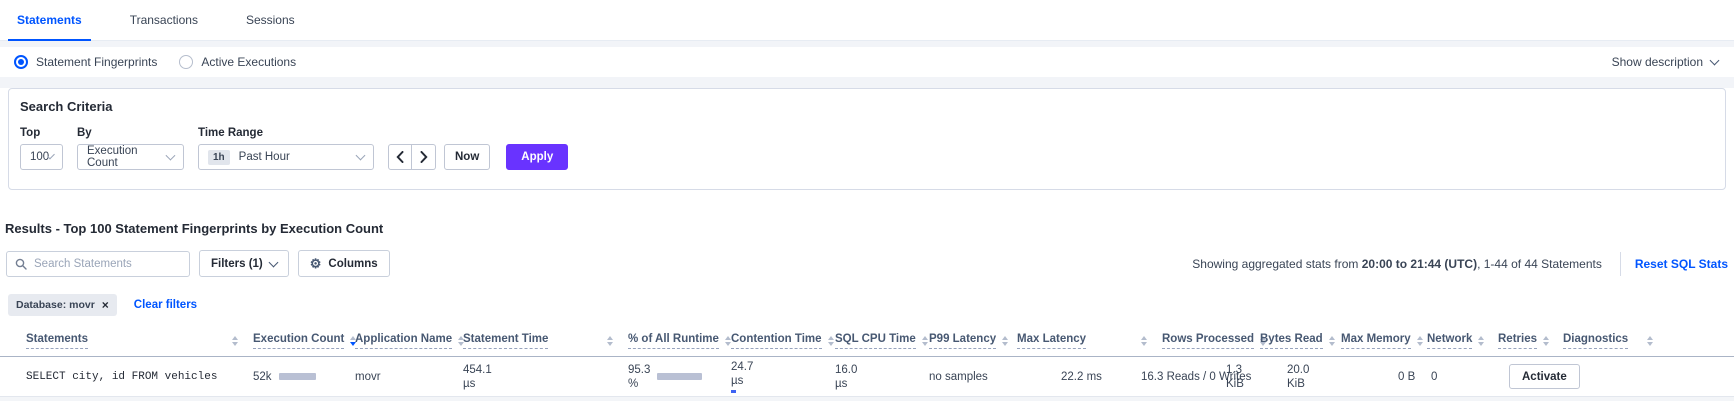 This screenshot has width=1734, height=401. I want to click on column-header-sql-cpu-time: SQL CPU Time, so click(877, 341).